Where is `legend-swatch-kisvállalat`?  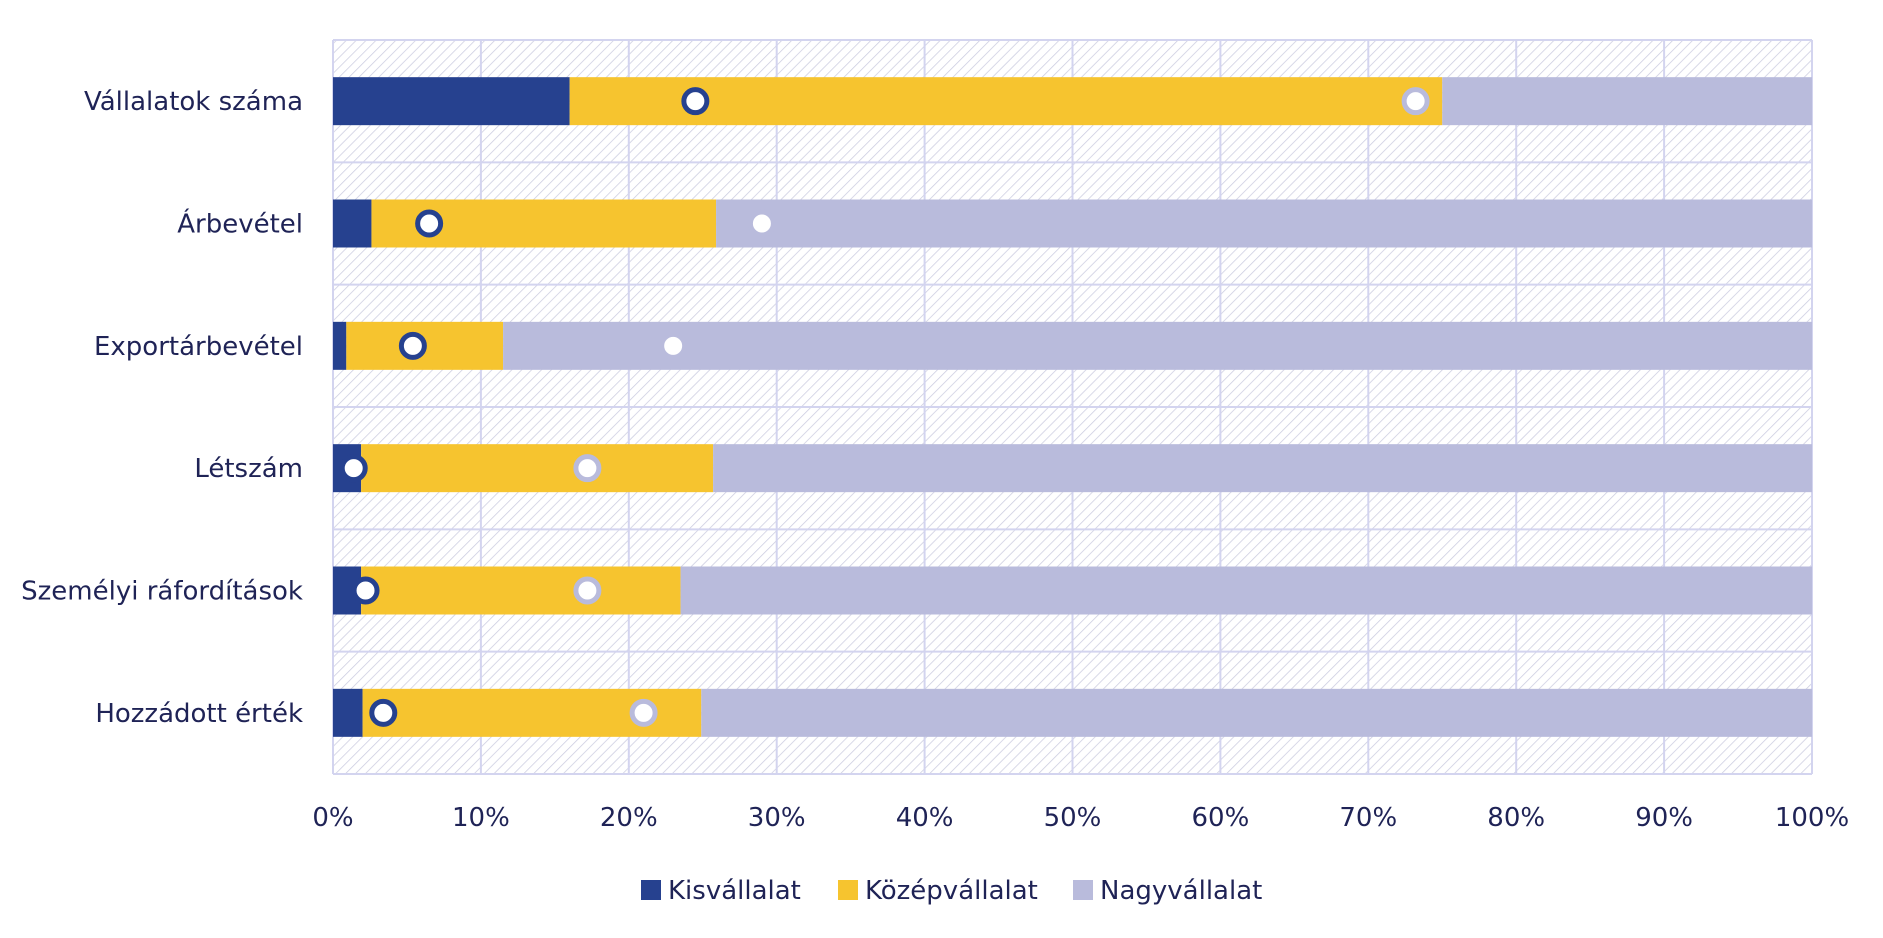 legend-swatch-kisvállalat is located at coordinates (651, 890).